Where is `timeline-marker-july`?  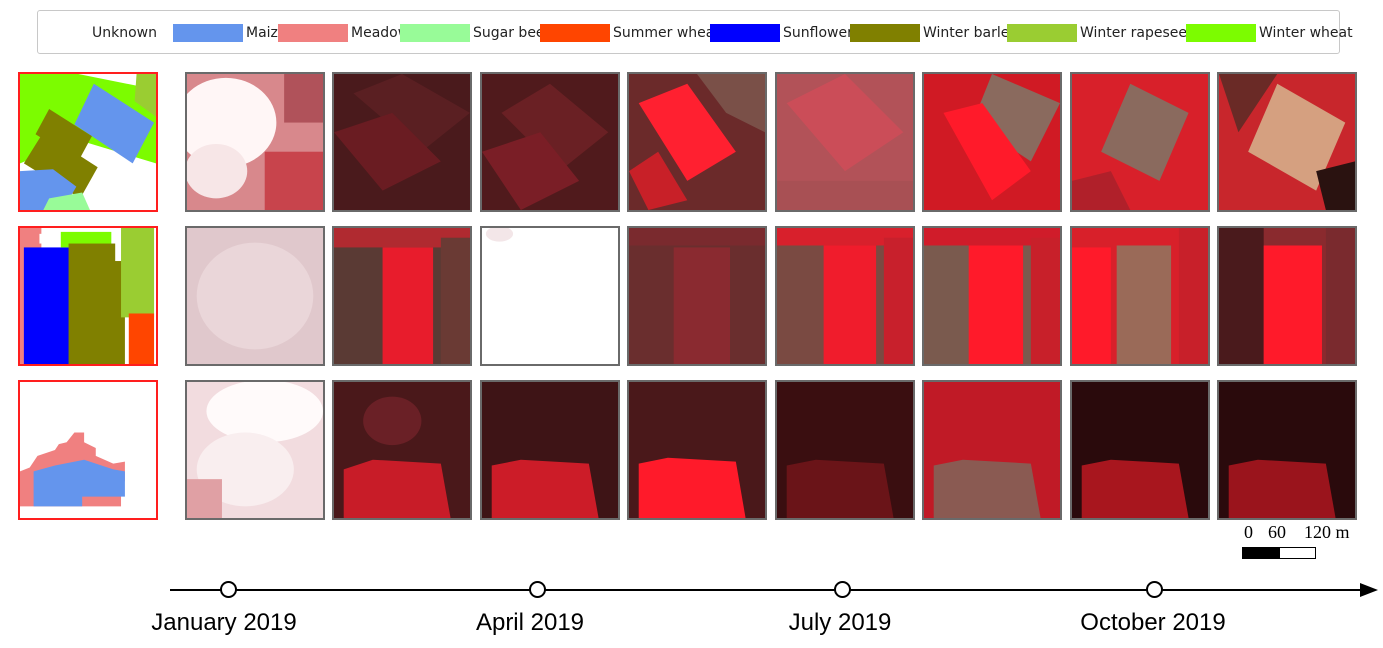
timeline-marker-july is located at coordinates (842, 589).